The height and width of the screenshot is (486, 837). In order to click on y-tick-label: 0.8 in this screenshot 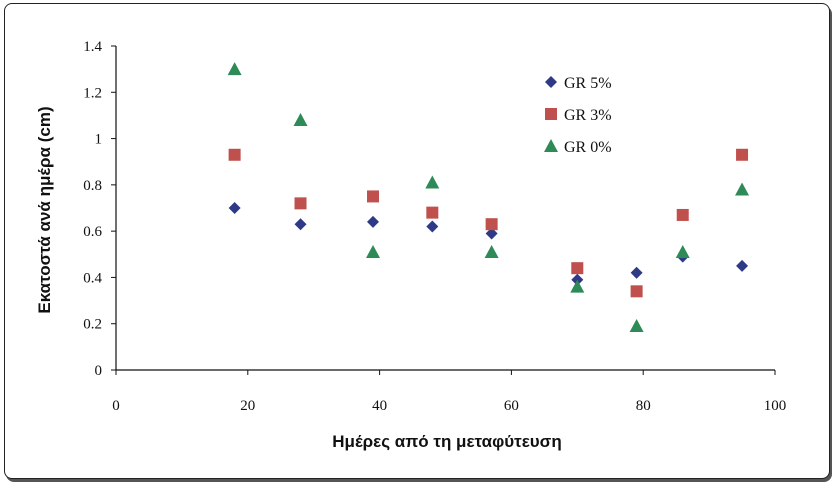, I will do `click(92, 186)`.